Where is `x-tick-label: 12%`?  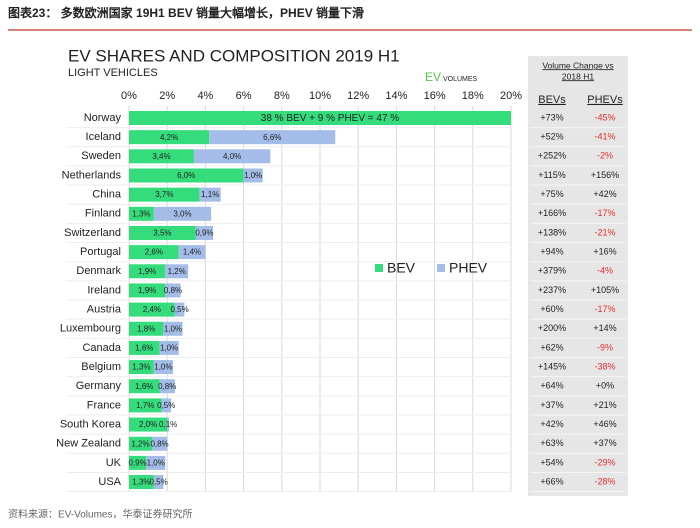
x-tick-label: 12% is located at coordinates (358, 96).